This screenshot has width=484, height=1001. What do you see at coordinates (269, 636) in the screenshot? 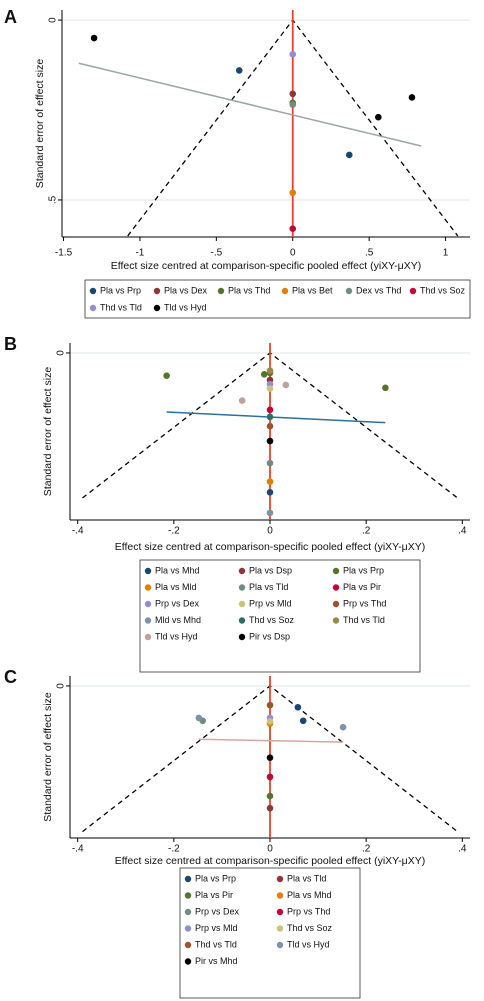
I see `legend-label: Pir vs Dsp` at bounding box center [269, 636].